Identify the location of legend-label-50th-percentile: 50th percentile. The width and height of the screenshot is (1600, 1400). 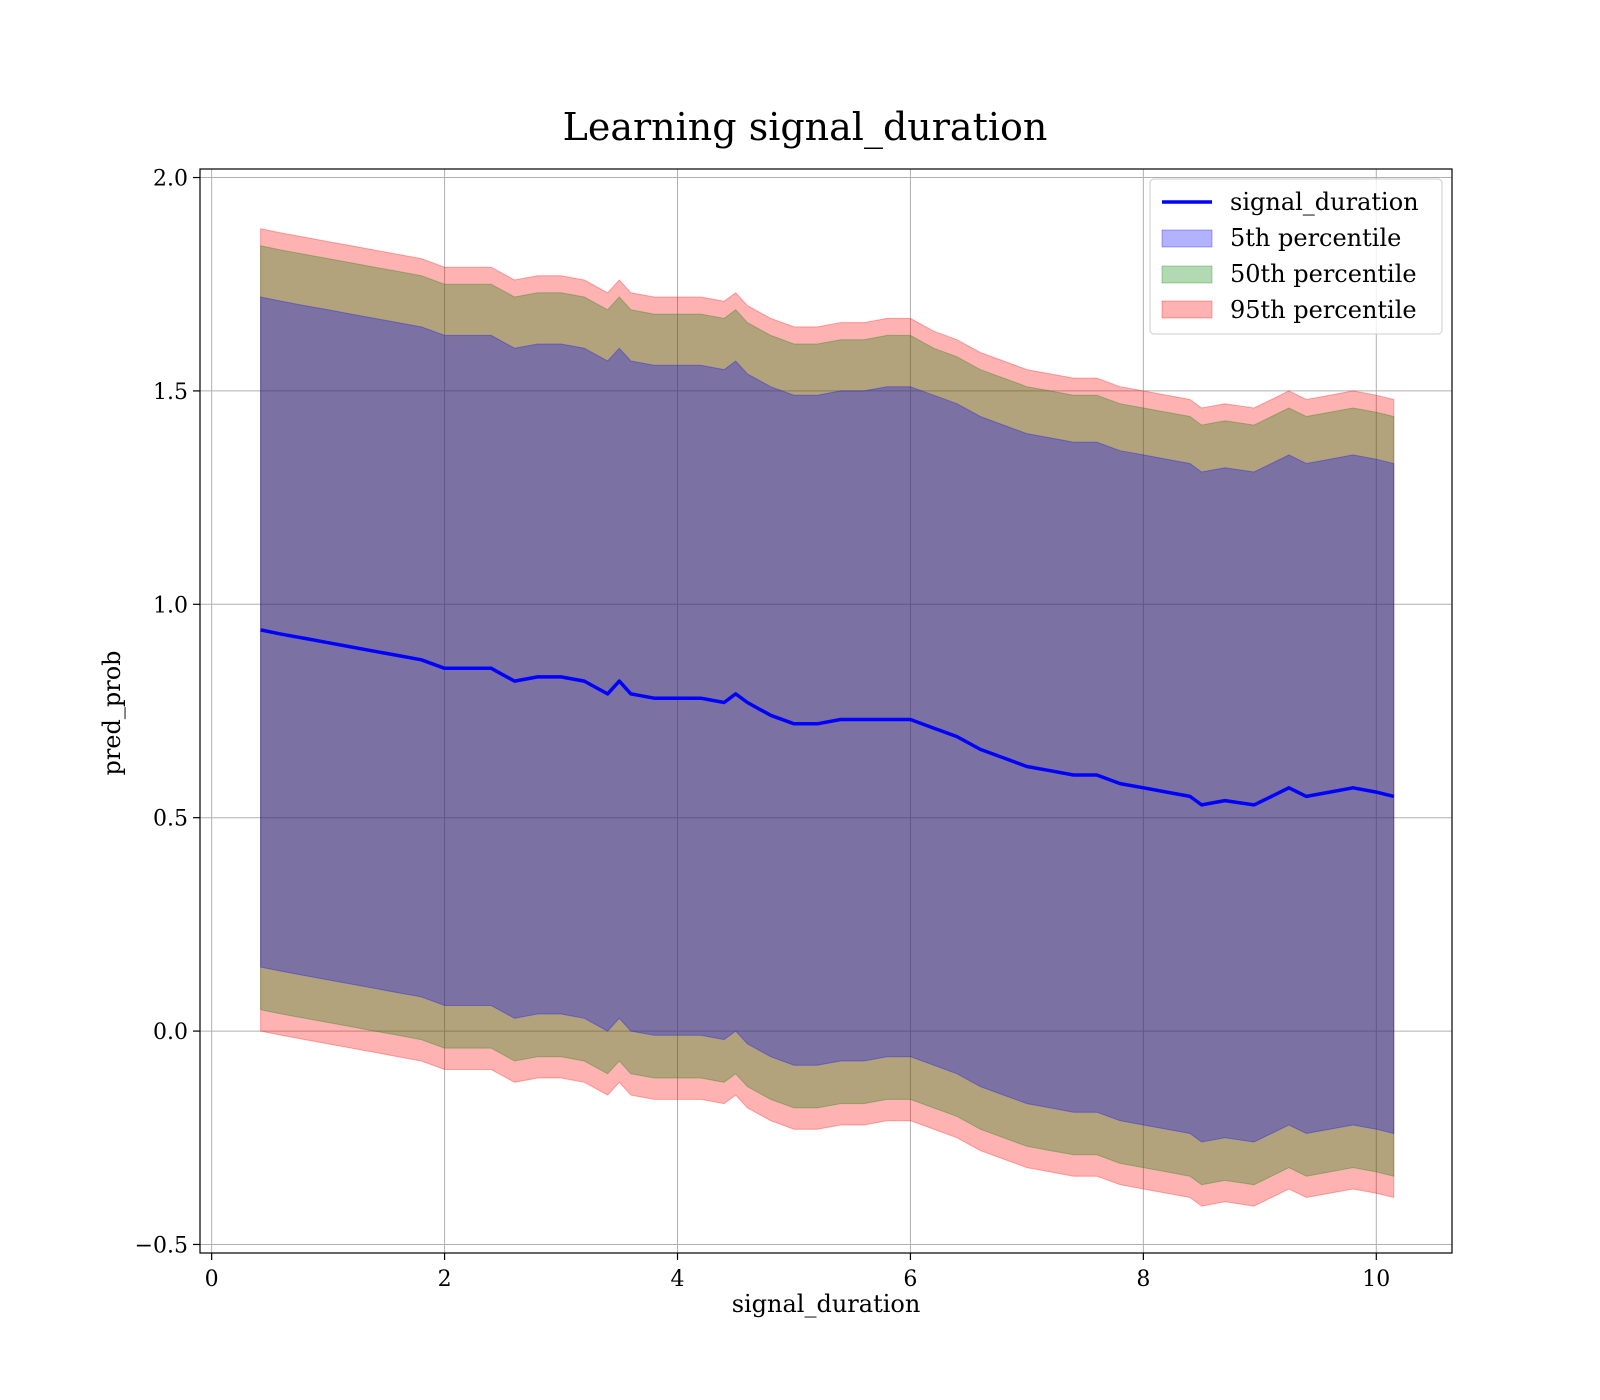
(1323, 274).